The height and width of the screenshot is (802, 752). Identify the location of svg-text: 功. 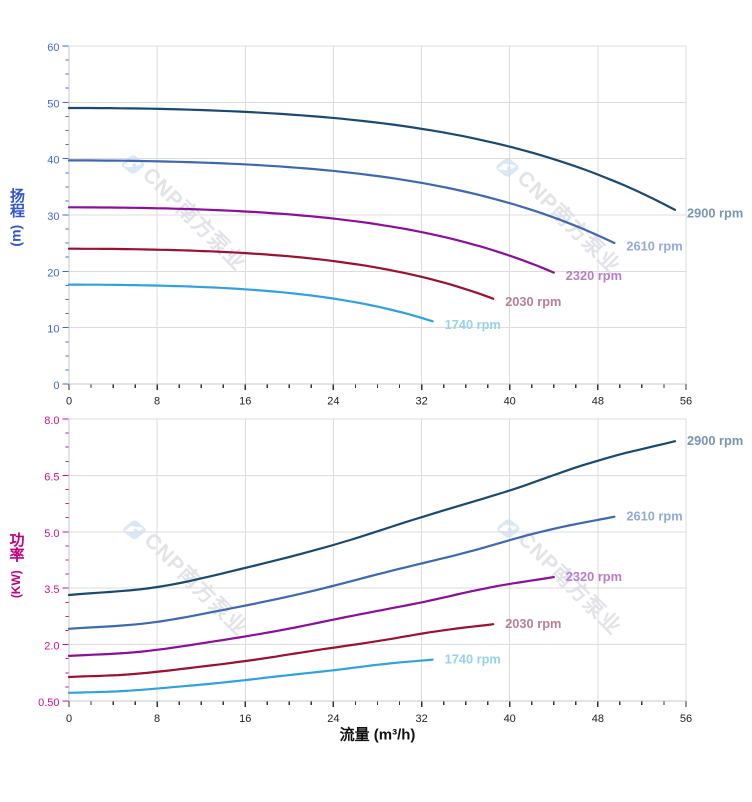
(16, 540).